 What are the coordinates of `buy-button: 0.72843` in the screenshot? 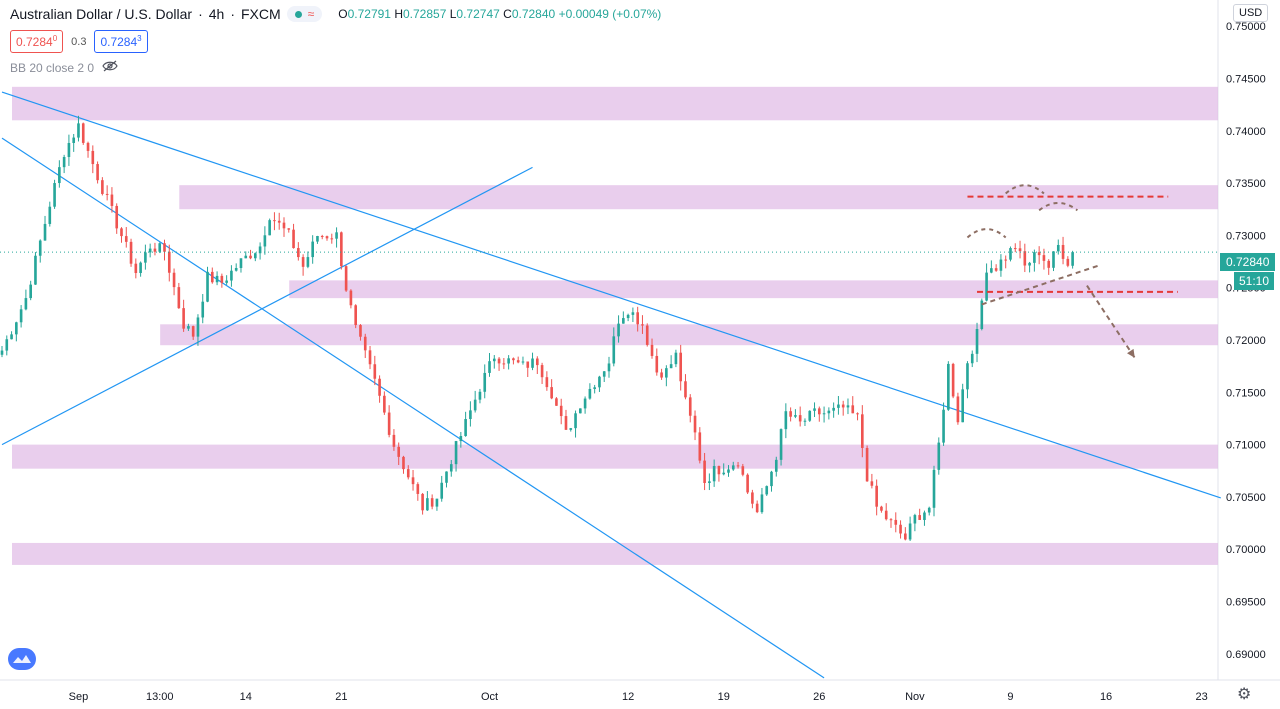 It's located at (121, 41).